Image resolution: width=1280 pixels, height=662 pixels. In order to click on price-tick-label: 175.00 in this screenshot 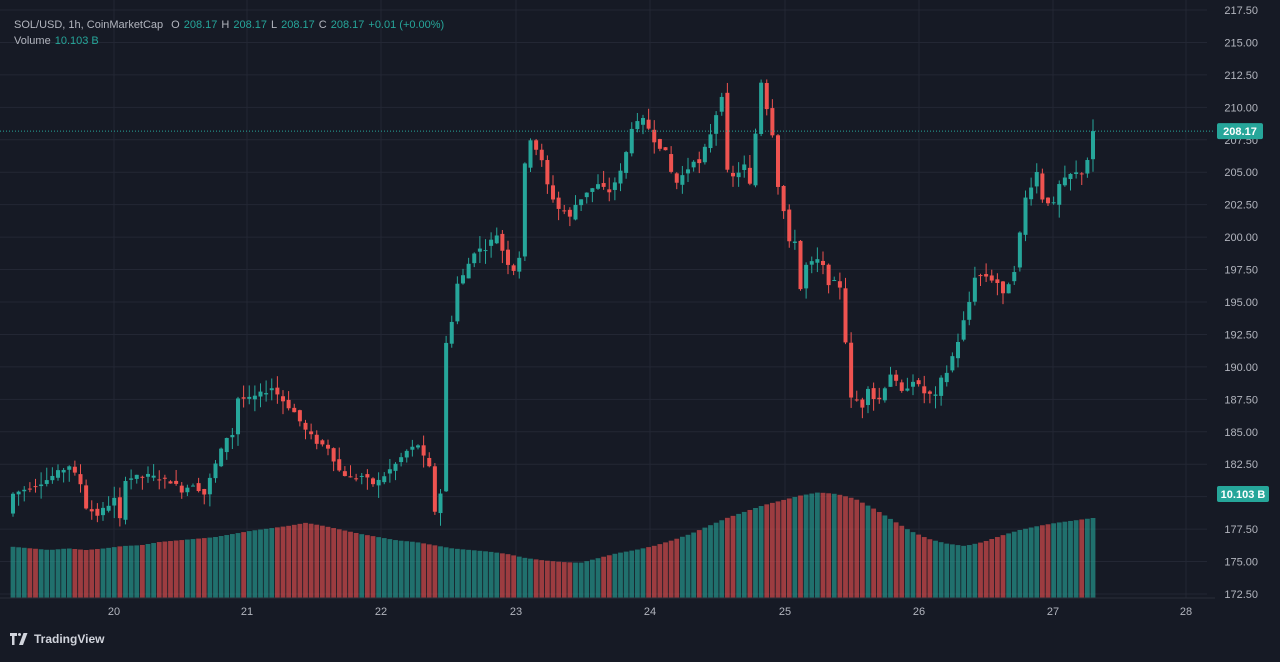, I will do `click(1241, 563)`.